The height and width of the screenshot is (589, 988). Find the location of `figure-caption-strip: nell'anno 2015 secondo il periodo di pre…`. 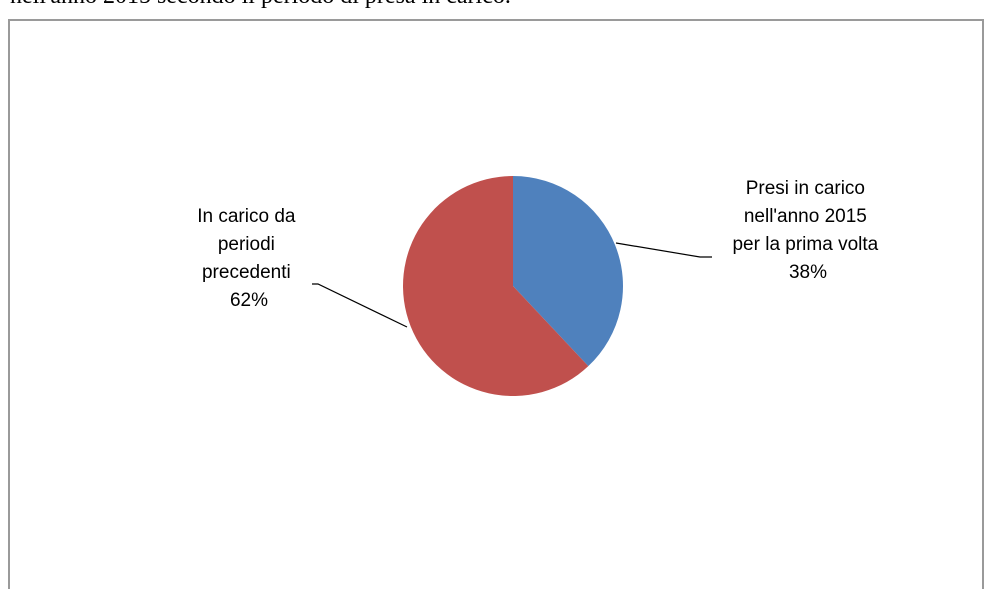

figure-caption-strip: nell'anno 2015 secondo il periodo di pre… is located at coordinates (494, 15).